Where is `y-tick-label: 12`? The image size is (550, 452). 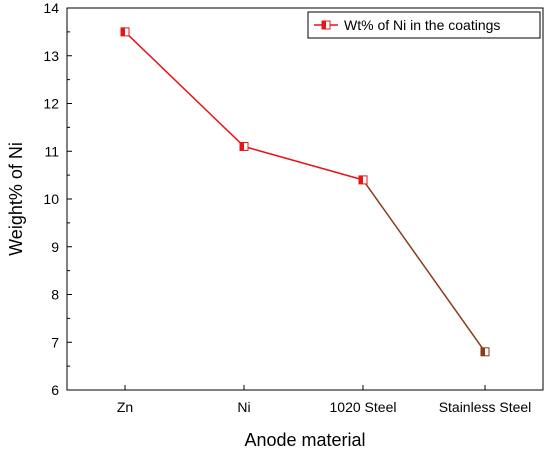 y-tick-label: 12 is located at coordinates (51, 104).